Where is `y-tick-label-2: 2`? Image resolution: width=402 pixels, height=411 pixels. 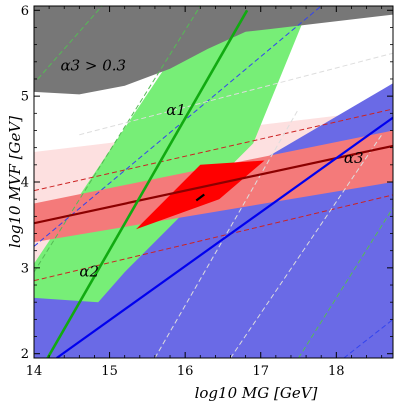
y-tick-label-2: 2 is located at coordinates (25, 354).